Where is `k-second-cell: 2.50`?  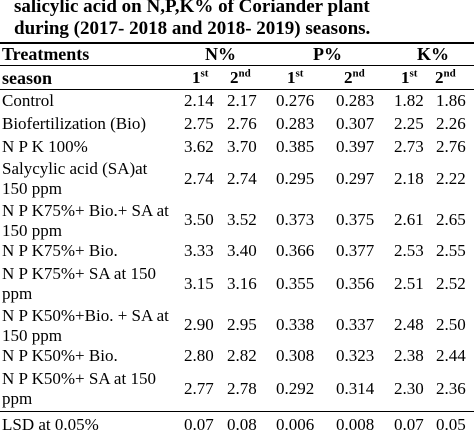
k-second-cell: 2.50 is located at coordinates (451, 324).